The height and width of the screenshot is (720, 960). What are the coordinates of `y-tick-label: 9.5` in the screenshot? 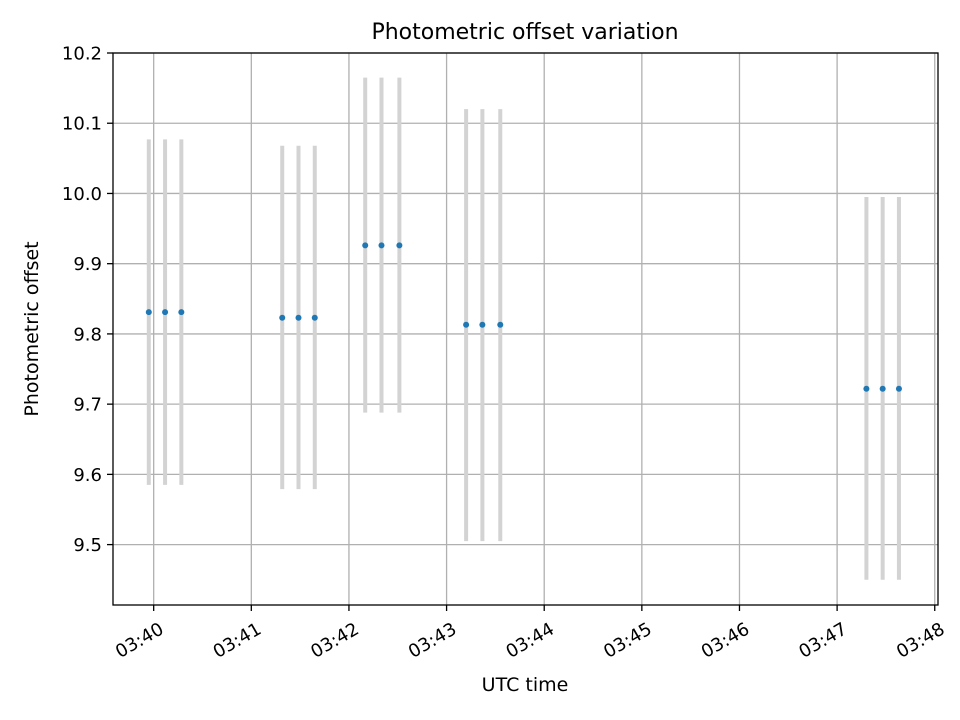 It's located at (87, 545).